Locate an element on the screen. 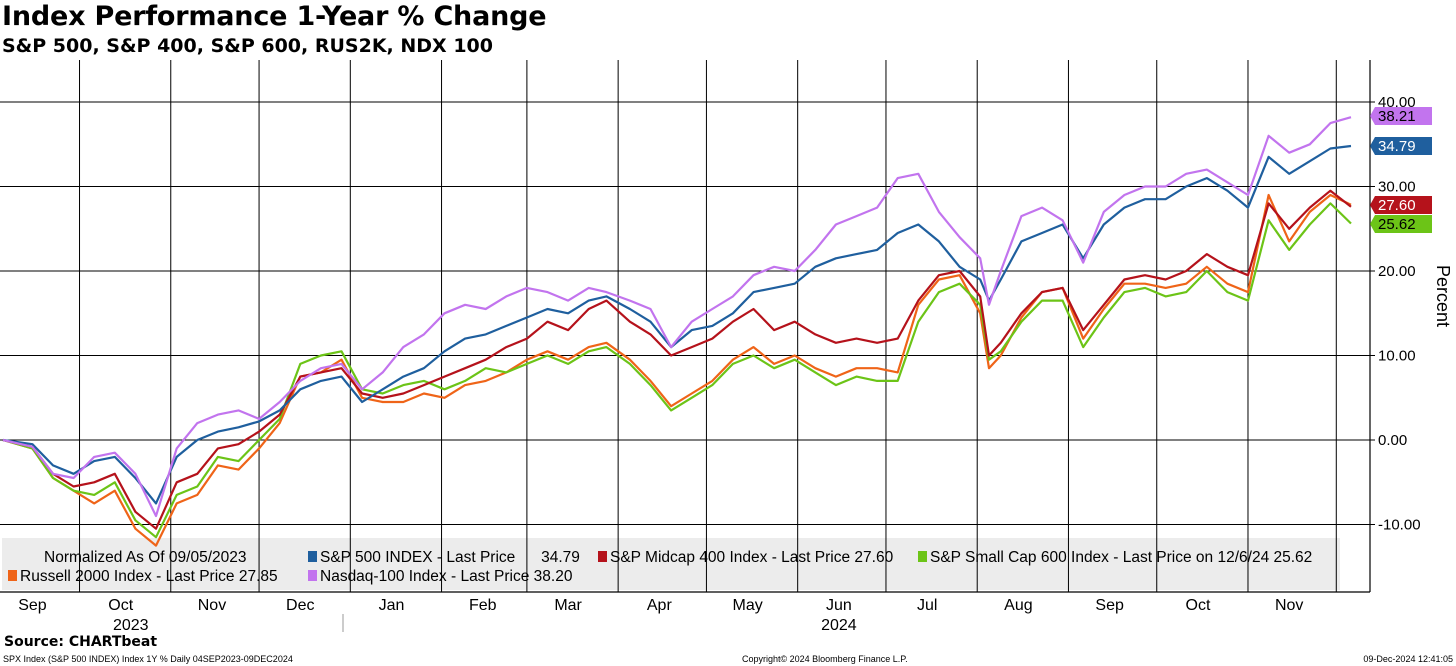  legend-swatch-small600 is located at coordinates (922, 556).